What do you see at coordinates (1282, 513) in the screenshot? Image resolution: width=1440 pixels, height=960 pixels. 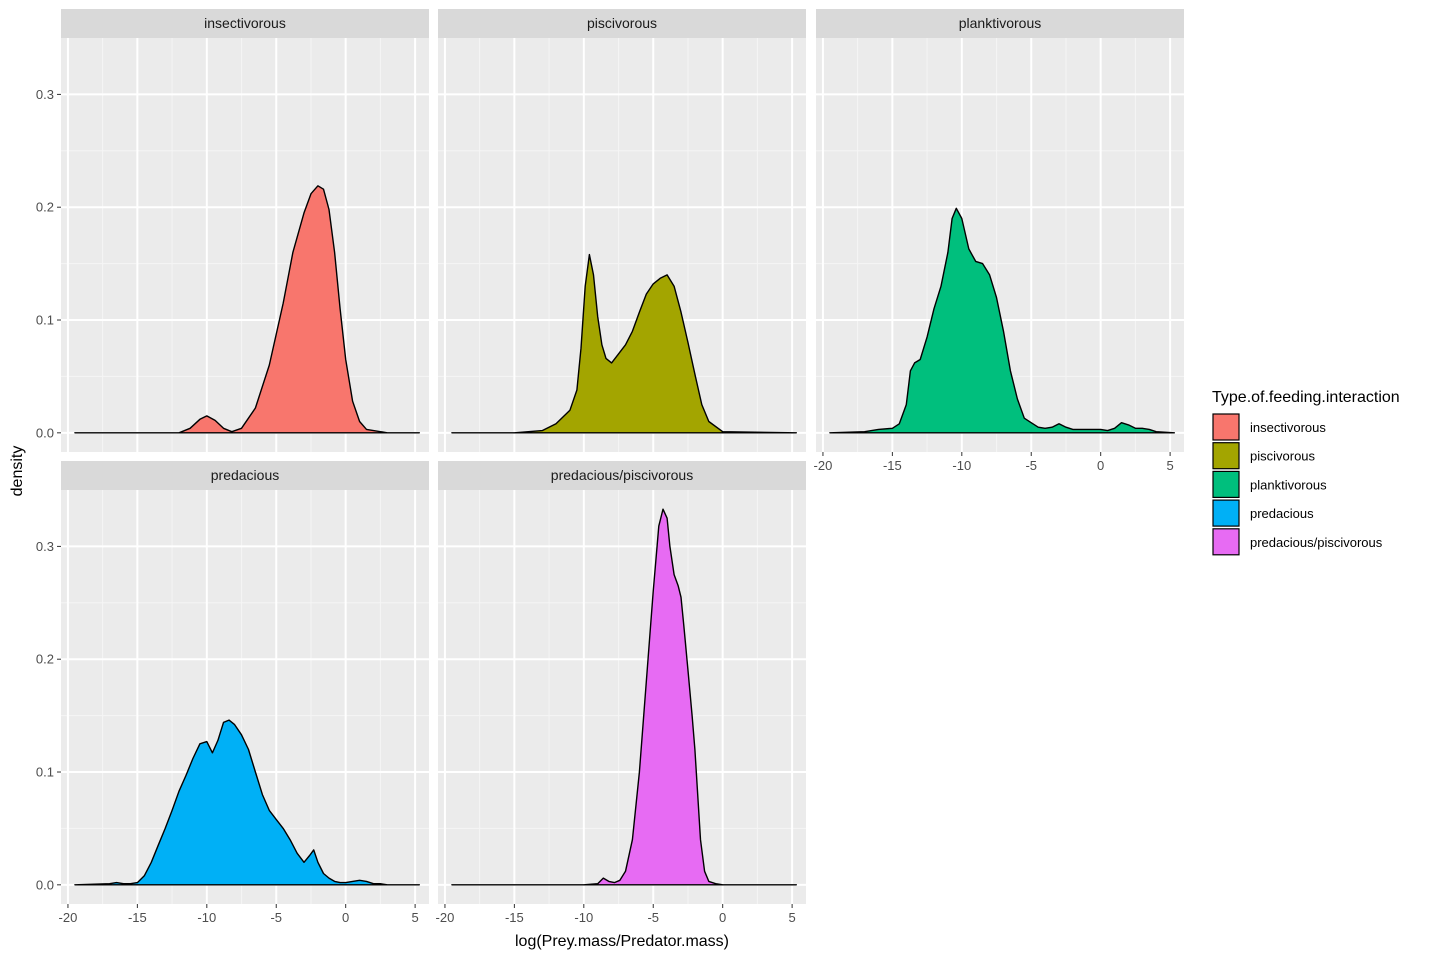 I see `legend-label: predacious` at bounding box center [1282, 513].